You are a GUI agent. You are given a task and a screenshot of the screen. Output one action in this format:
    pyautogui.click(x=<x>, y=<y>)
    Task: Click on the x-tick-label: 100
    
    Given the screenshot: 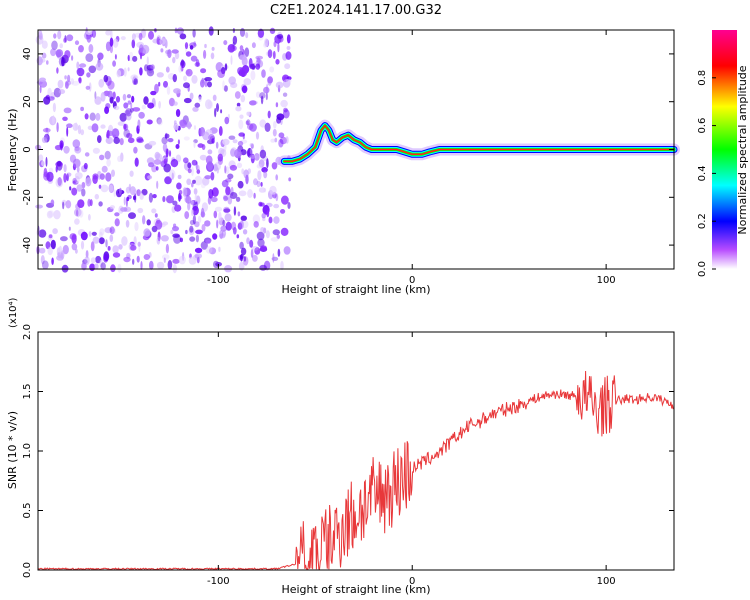 What is the action you would take?
    pyautogui.click(x=606, y=581)
    